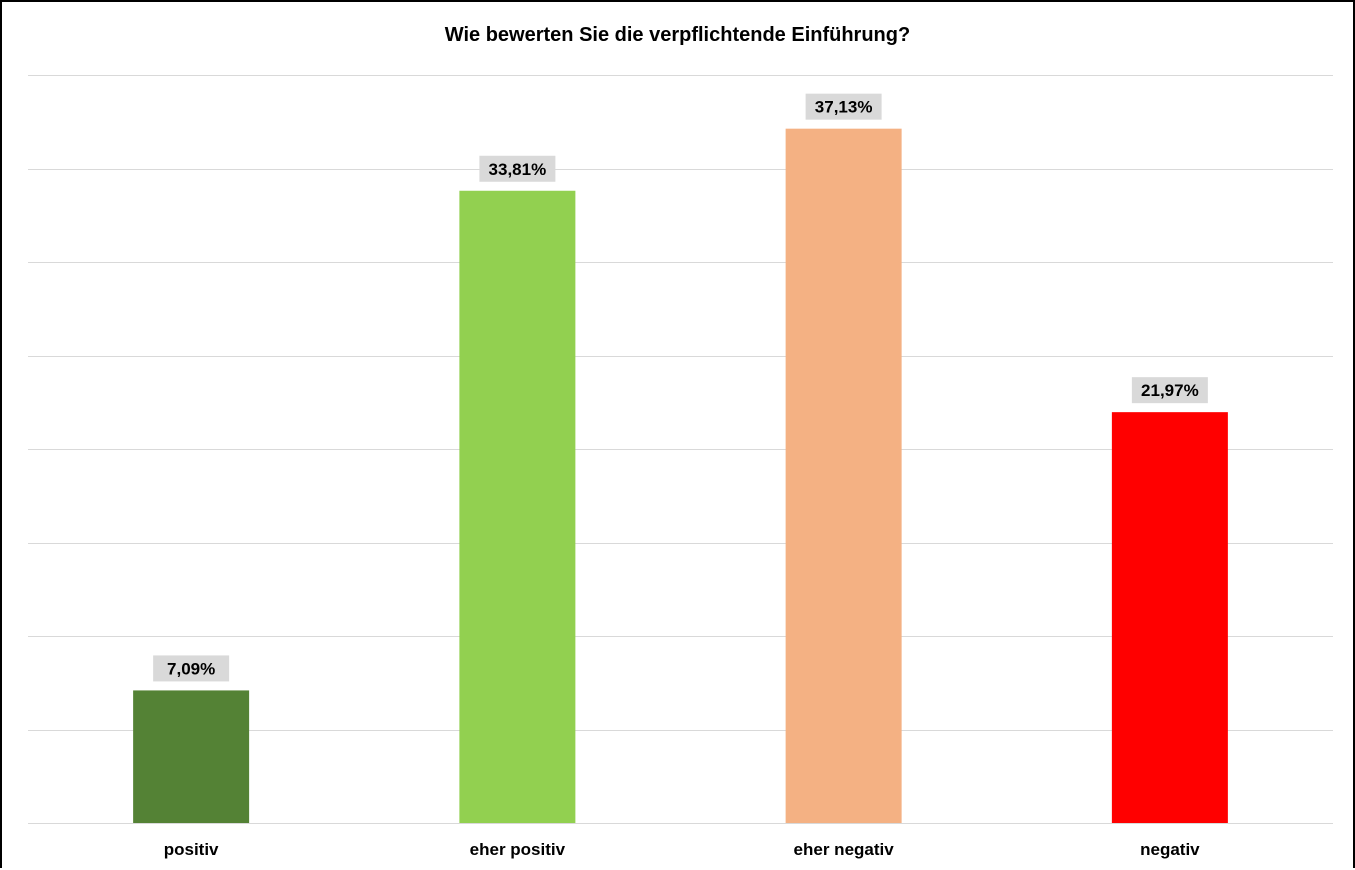  What do you see at coordinates (518, 849) in the screenshot?
I see `x-tick-label: eher positiv` at bounding box center [518, 849].